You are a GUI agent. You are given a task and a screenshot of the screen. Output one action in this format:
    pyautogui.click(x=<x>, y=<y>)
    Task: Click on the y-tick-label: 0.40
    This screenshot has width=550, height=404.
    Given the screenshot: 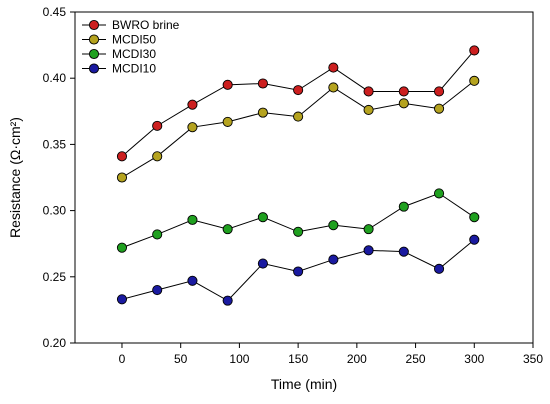 What is the action you would take?
    pyautogui.click(x=55, y=78)
    